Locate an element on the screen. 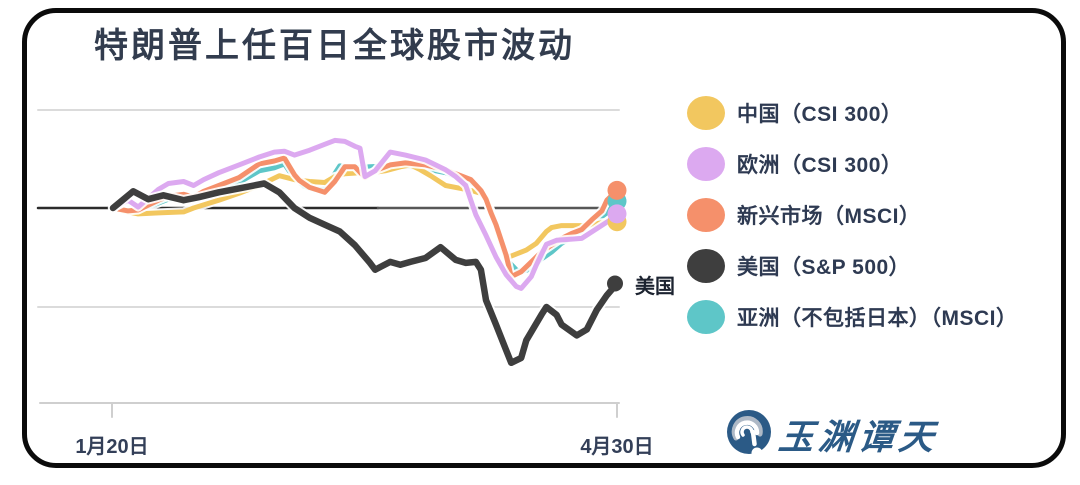 Image resolution: width=1080 pixels, height=485 pixels. legend-item: 欧洲（CSI 300） is located at coordinates (852, 164).